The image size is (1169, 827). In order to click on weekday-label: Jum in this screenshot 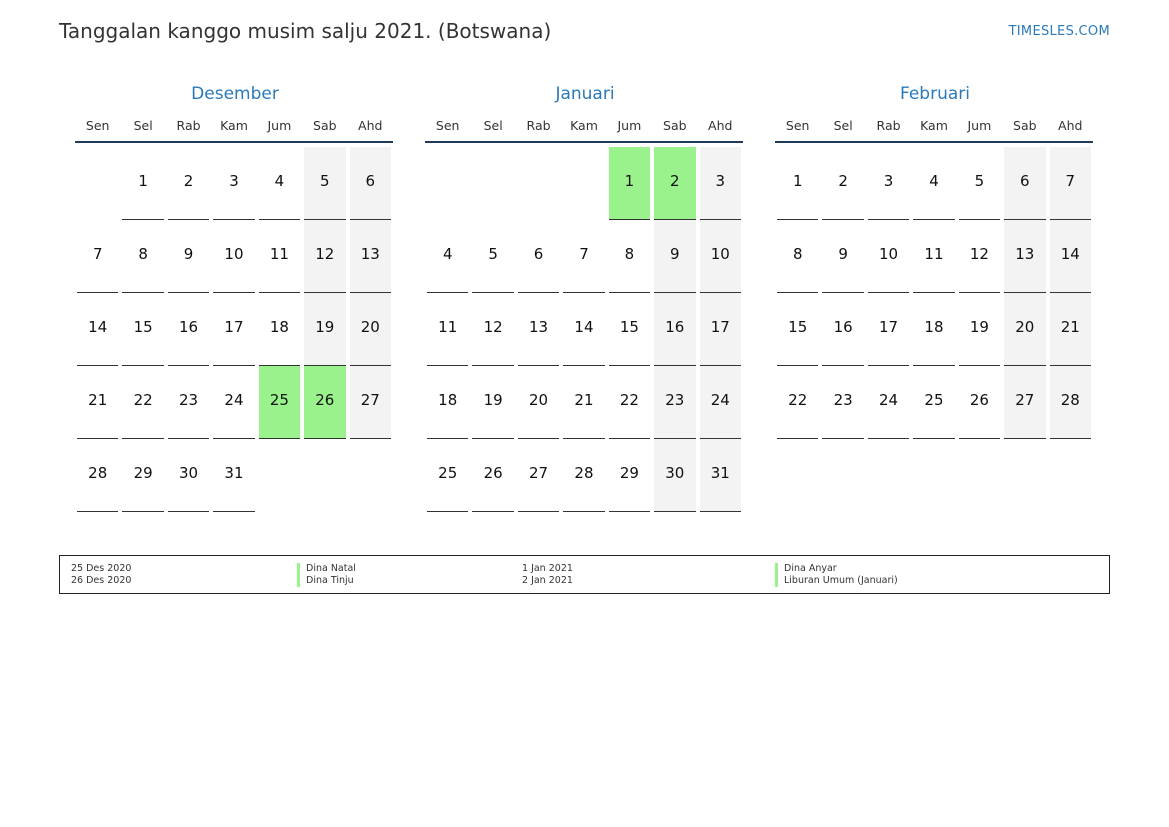, I will do `click(979, 125)`.